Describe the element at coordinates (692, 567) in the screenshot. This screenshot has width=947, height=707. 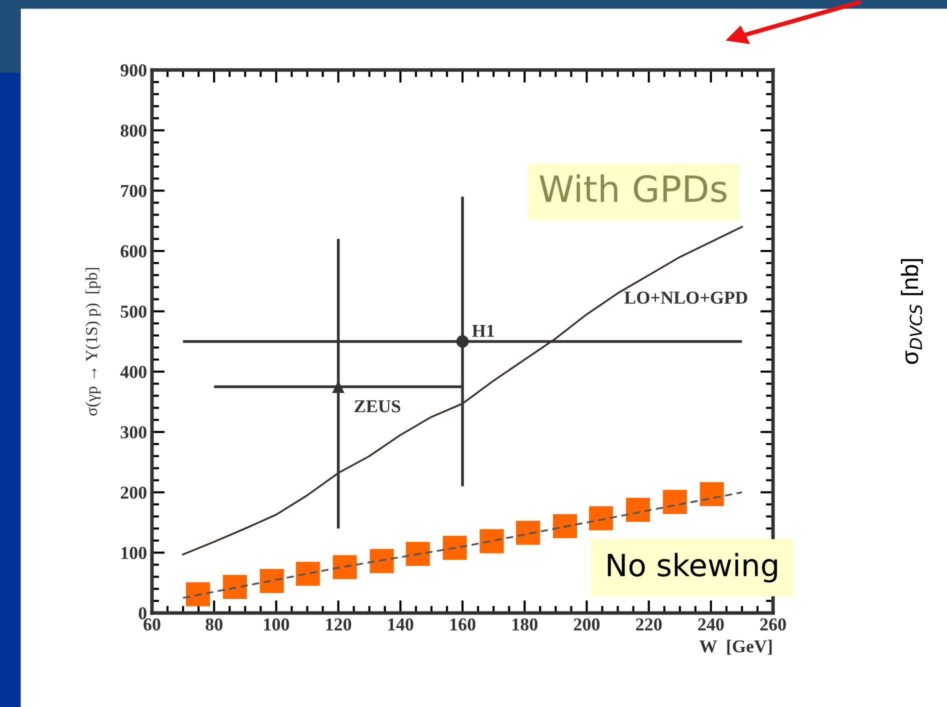
I see `annotation: No skewing` at that location.